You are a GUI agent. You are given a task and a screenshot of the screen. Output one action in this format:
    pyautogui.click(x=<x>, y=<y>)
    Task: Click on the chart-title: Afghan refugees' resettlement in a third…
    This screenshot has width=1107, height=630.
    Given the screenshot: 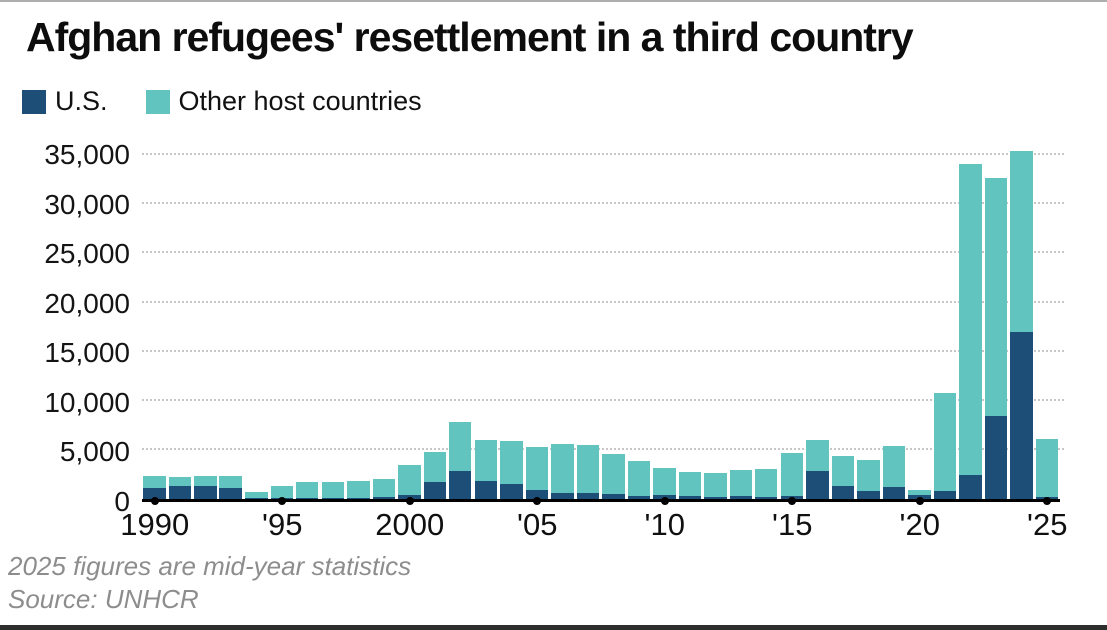 What is the action you would take?
    pyautogui.click(x=470, y=37)
    